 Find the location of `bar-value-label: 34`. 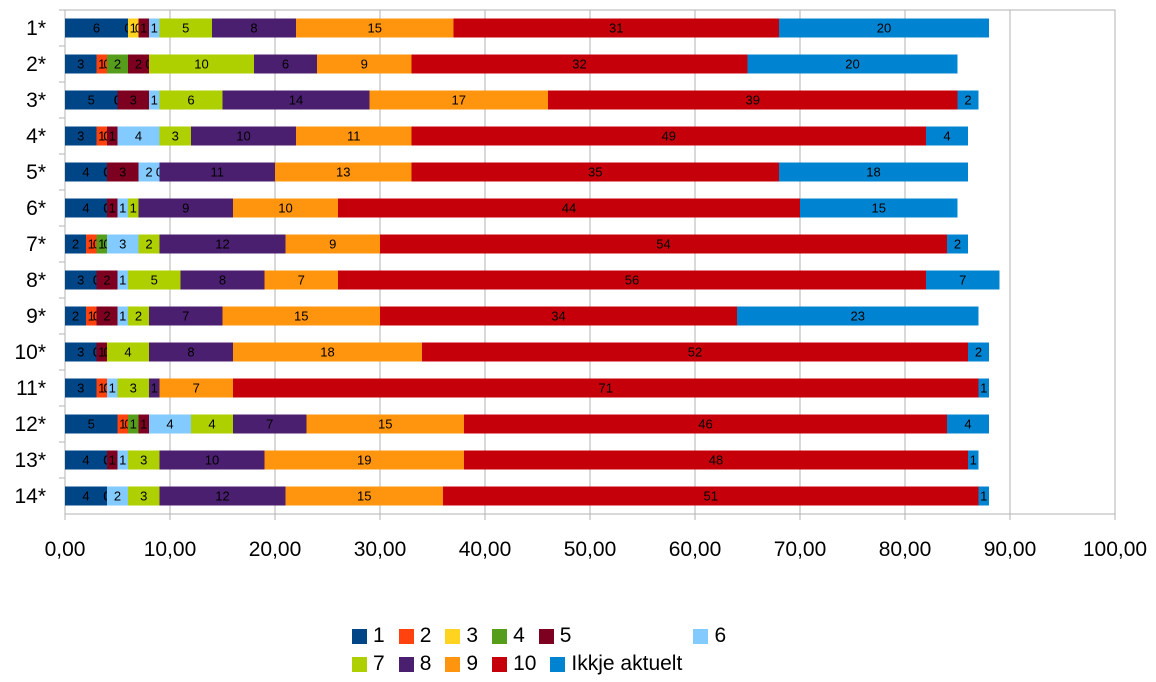

bar-value-label: 34 is located at coordinates (558, 316).